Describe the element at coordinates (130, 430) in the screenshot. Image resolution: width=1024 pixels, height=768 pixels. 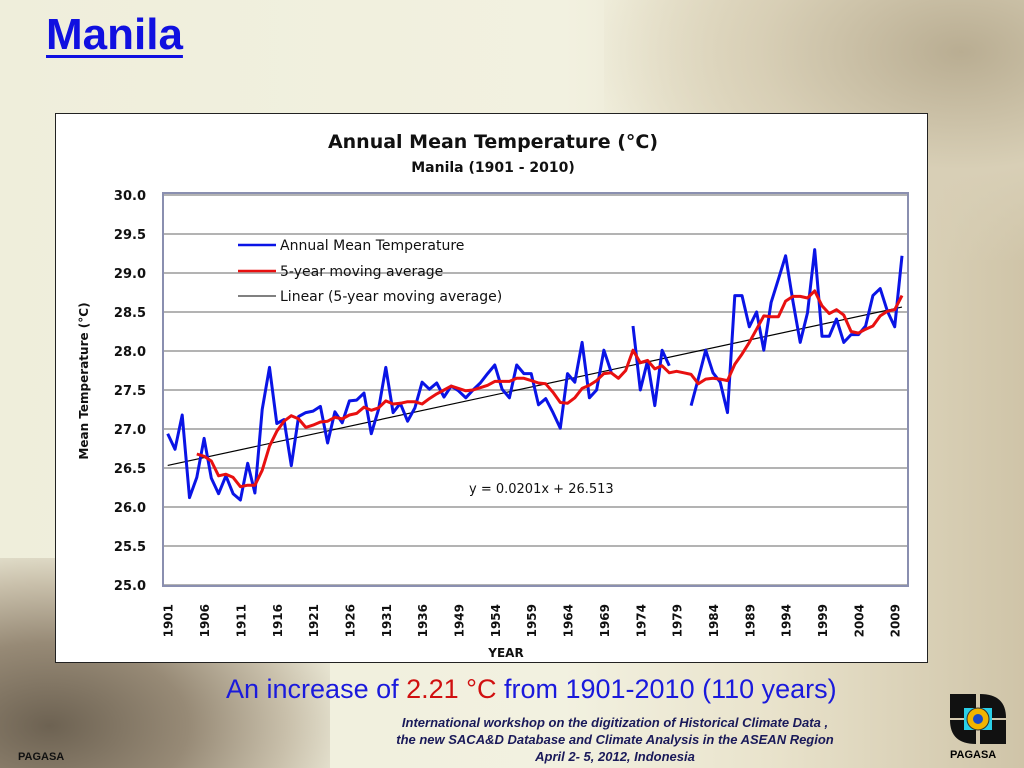
I see `y-tick-label: 27.0` at that location.